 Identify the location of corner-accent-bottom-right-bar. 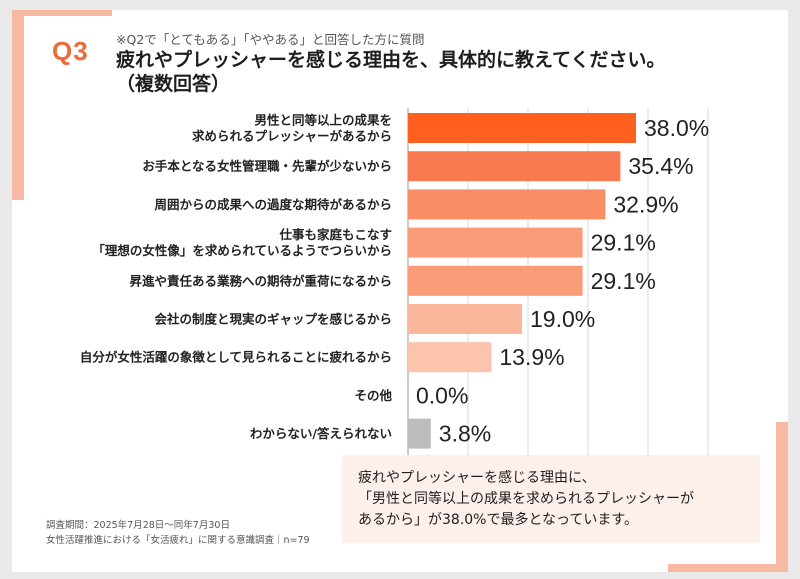
(728, 568).